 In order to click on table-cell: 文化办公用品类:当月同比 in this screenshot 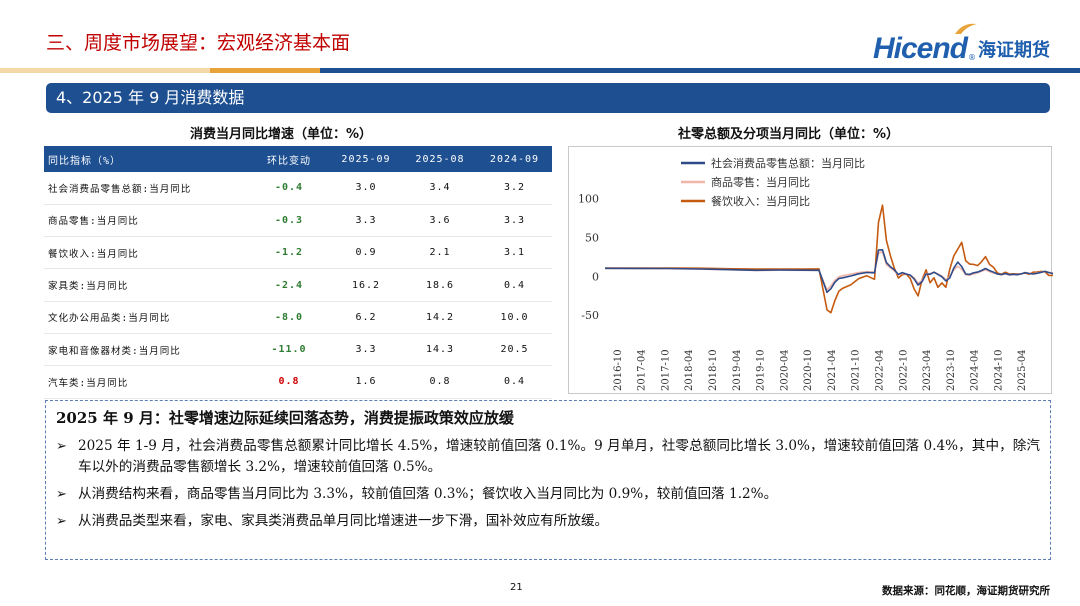, I will do `click(146, 317)`.